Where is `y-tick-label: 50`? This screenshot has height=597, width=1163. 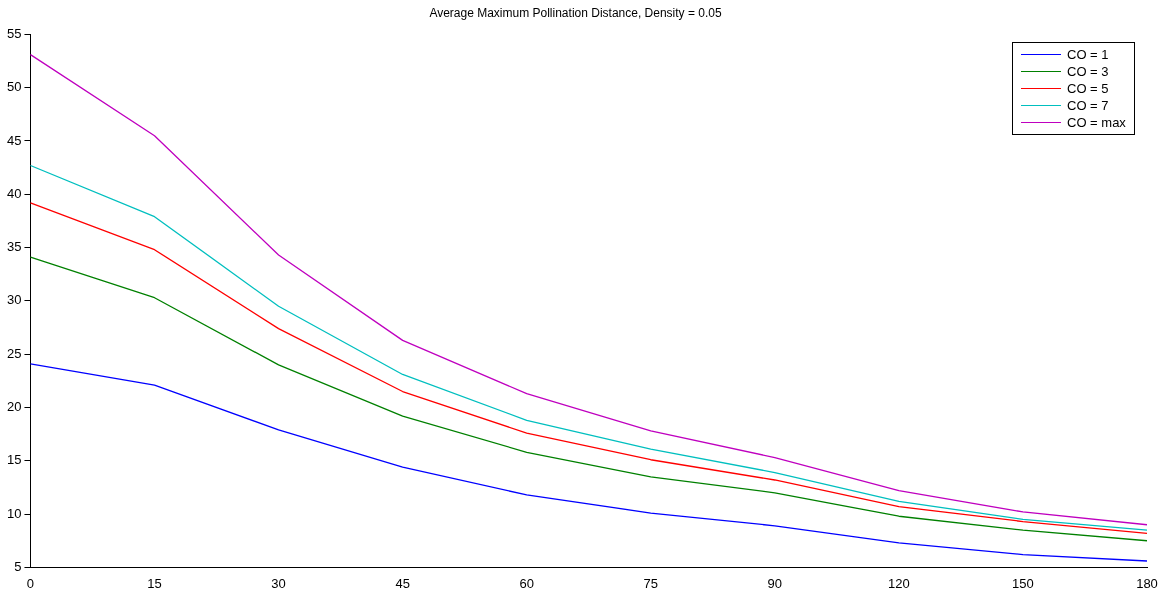
y-tick-label: 50 is located at coordinates (14, 87).